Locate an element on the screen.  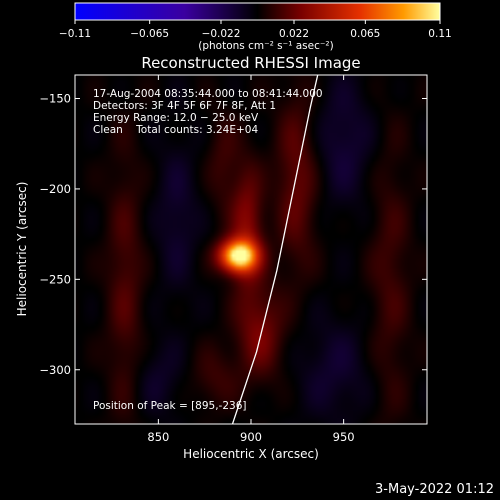
x-tick-label: 850 is located at coordinates (158, 437).